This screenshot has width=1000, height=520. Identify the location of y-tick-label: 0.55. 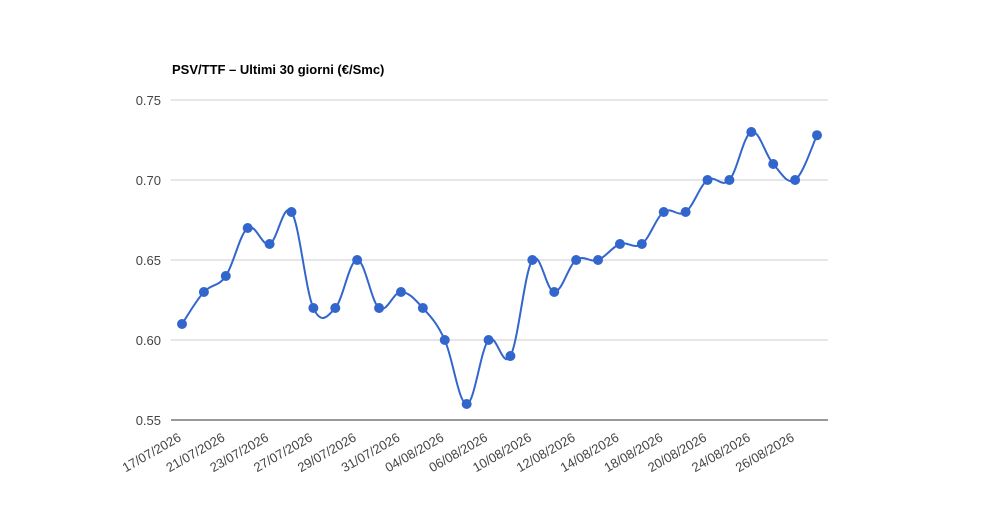
(148, 420).